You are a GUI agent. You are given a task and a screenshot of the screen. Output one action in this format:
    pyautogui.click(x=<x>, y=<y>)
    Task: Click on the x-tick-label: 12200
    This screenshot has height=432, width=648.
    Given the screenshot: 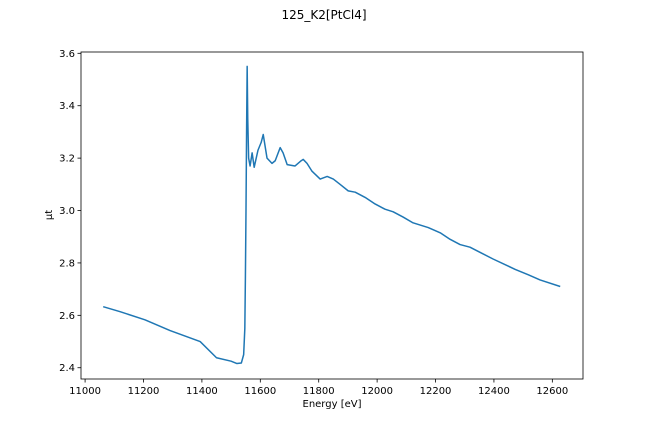 What is the action you would take?
    pyautogui.click(x=436, y=391)
    